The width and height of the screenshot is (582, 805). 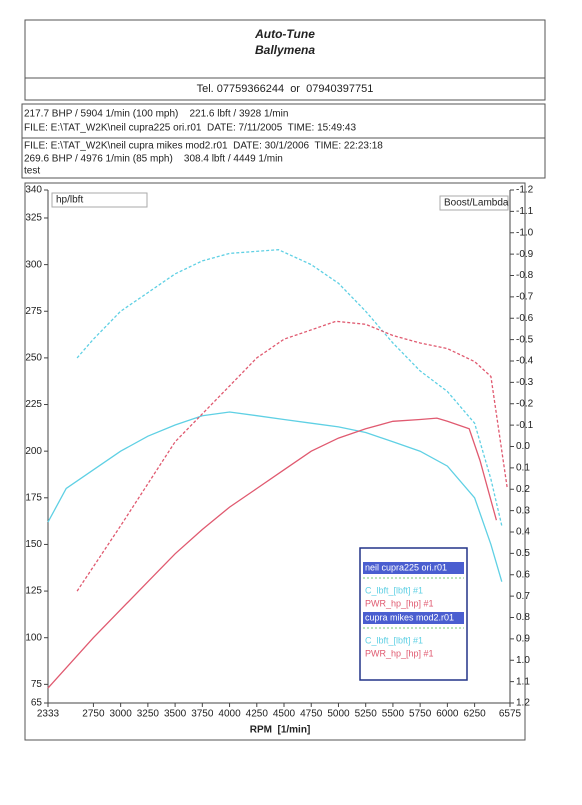 What do you see at coordinates (285, 89) in the screenshot?
I see `header-phone: Tel. 07759366244 or 07940397751` at bounding box center [285, 89].